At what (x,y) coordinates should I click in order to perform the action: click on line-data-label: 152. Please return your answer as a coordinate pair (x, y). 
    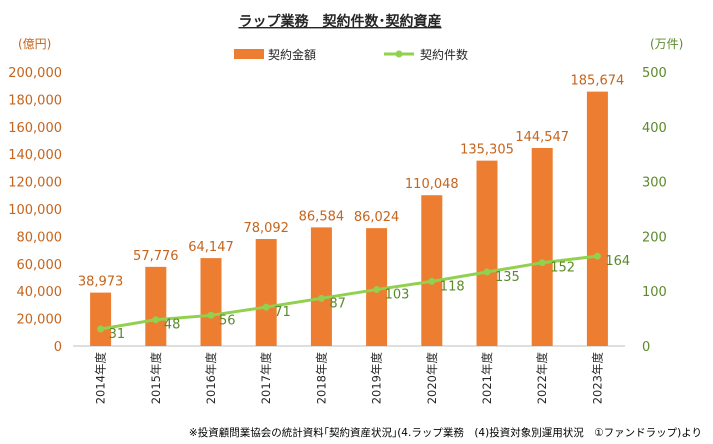
    Looking at the image, I should click on (562, 268).